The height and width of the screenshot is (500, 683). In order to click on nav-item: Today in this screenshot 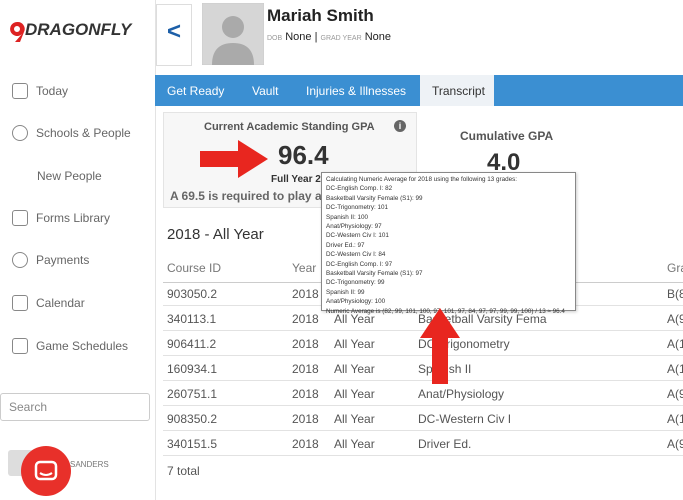, I will do `click(52, 91)`.